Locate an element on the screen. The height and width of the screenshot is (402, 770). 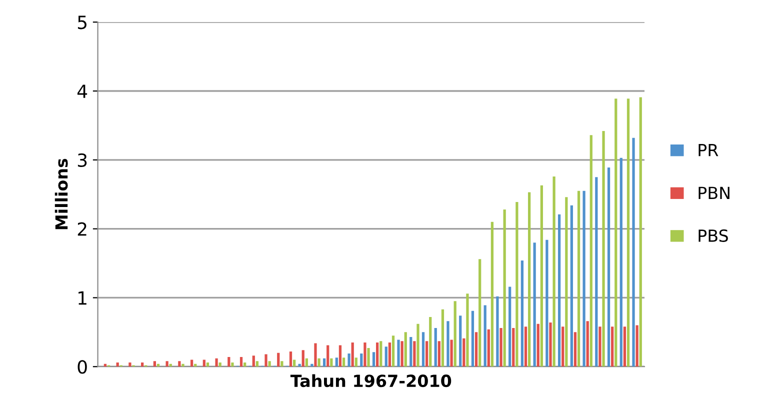
legend-label: PBS is located at coordinates (713, 235).